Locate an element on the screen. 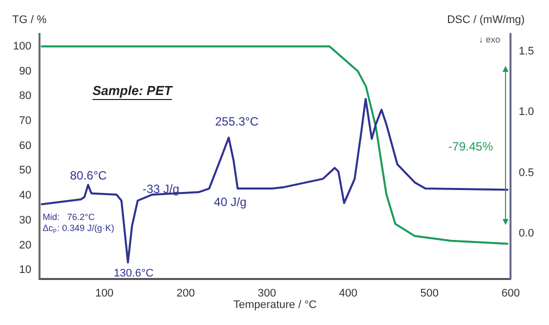 The width and height of the screenshot is (549, 325). y-tick-label: 70 is located at coordinates (25, 121).